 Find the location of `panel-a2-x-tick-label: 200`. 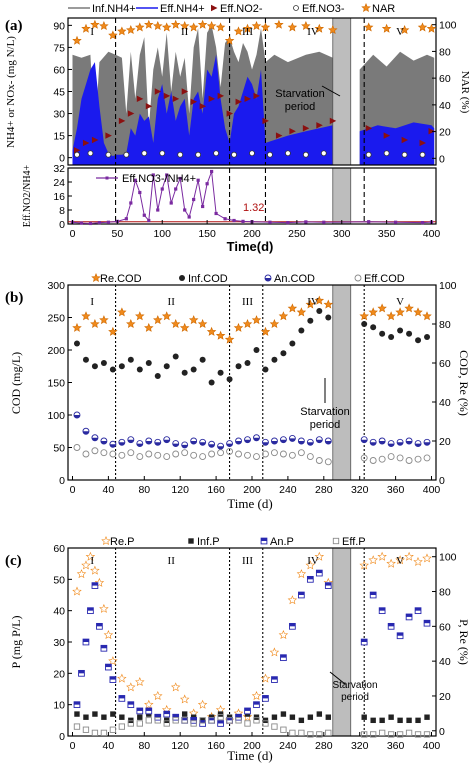

panel-a2-x-tick-label: 200 is located at coordinates (252, 234).